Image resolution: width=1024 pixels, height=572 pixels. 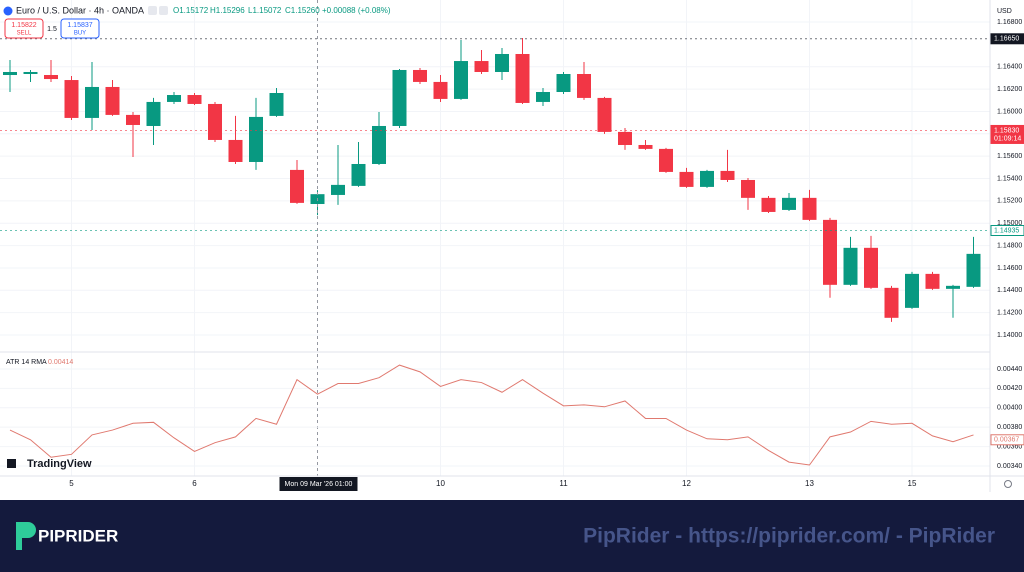 What do you see at coordinates (227, 10) in the screenshot?
I see `ohlc-high: H1.15296` at bounding box center [227, 10].